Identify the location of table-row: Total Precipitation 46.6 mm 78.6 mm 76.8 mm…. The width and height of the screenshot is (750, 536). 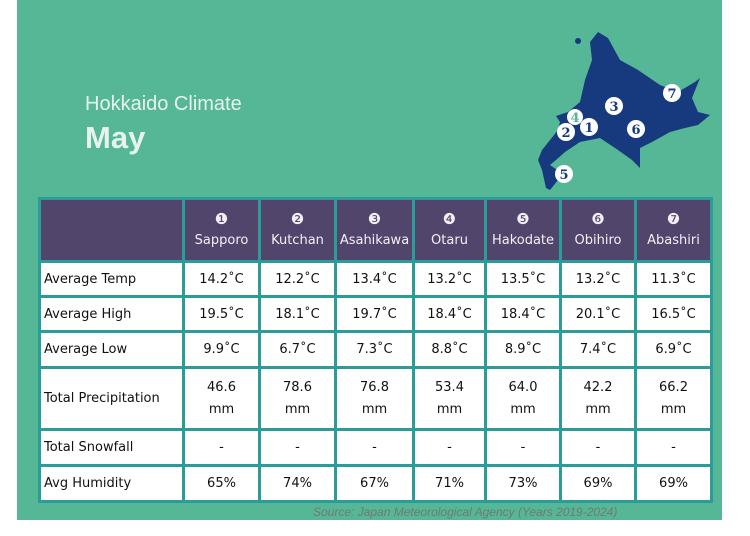
(375, 398).